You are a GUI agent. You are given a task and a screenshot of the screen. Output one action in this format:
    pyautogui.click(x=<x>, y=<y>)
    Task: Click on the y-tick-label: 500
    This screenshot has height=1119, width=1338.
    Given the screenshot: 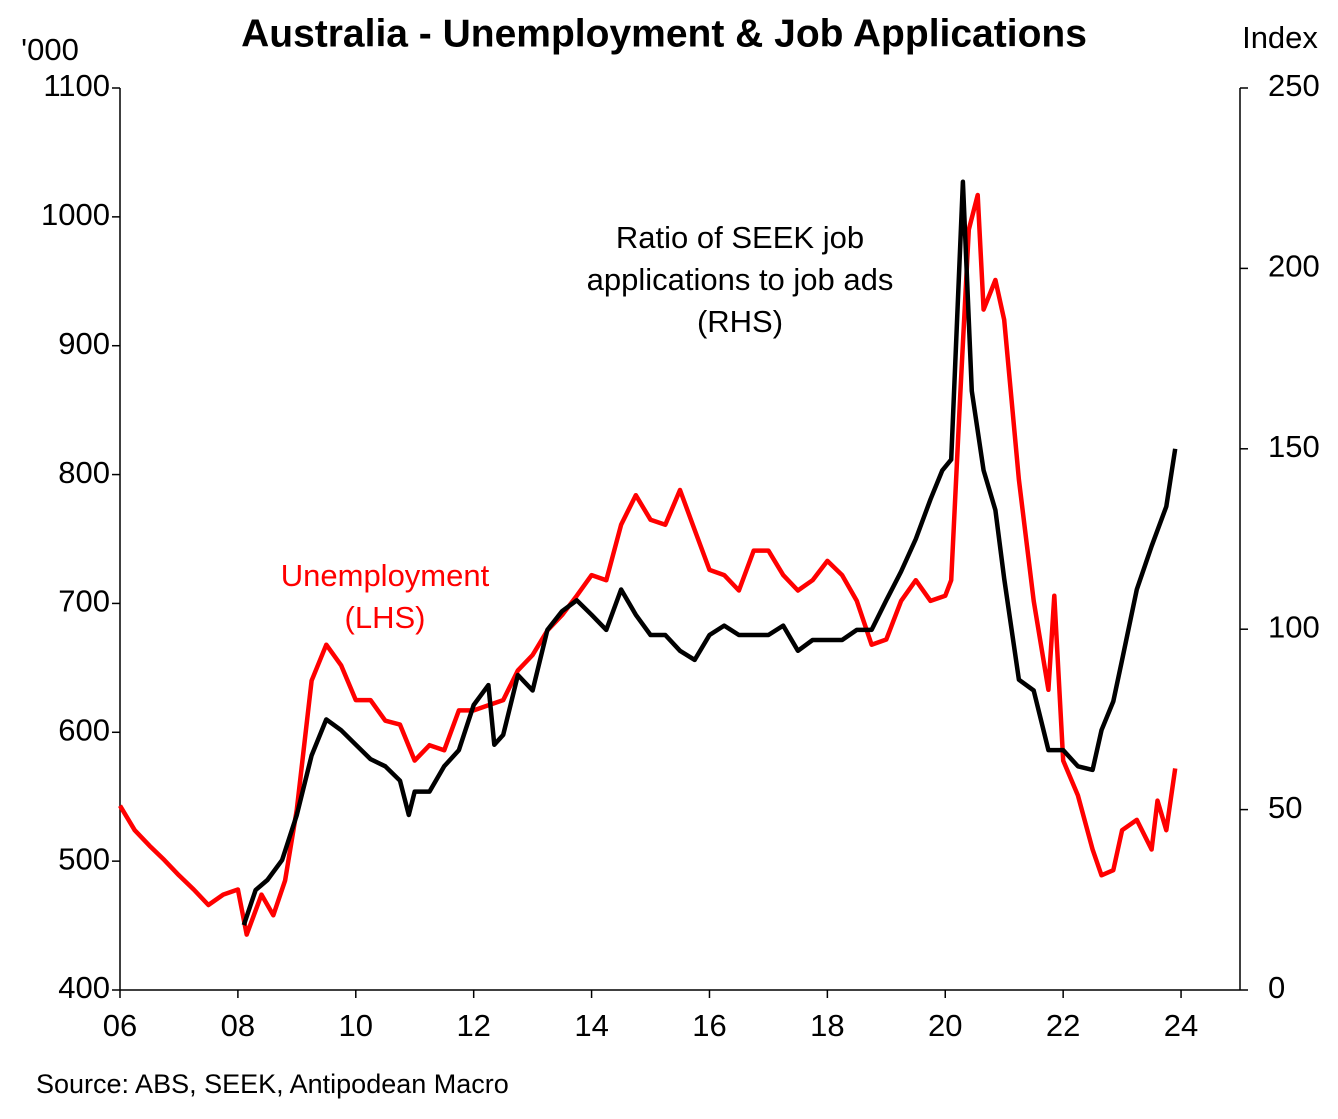 What is the action you would take?
    pyautogui.click(x=84, y=858)
    